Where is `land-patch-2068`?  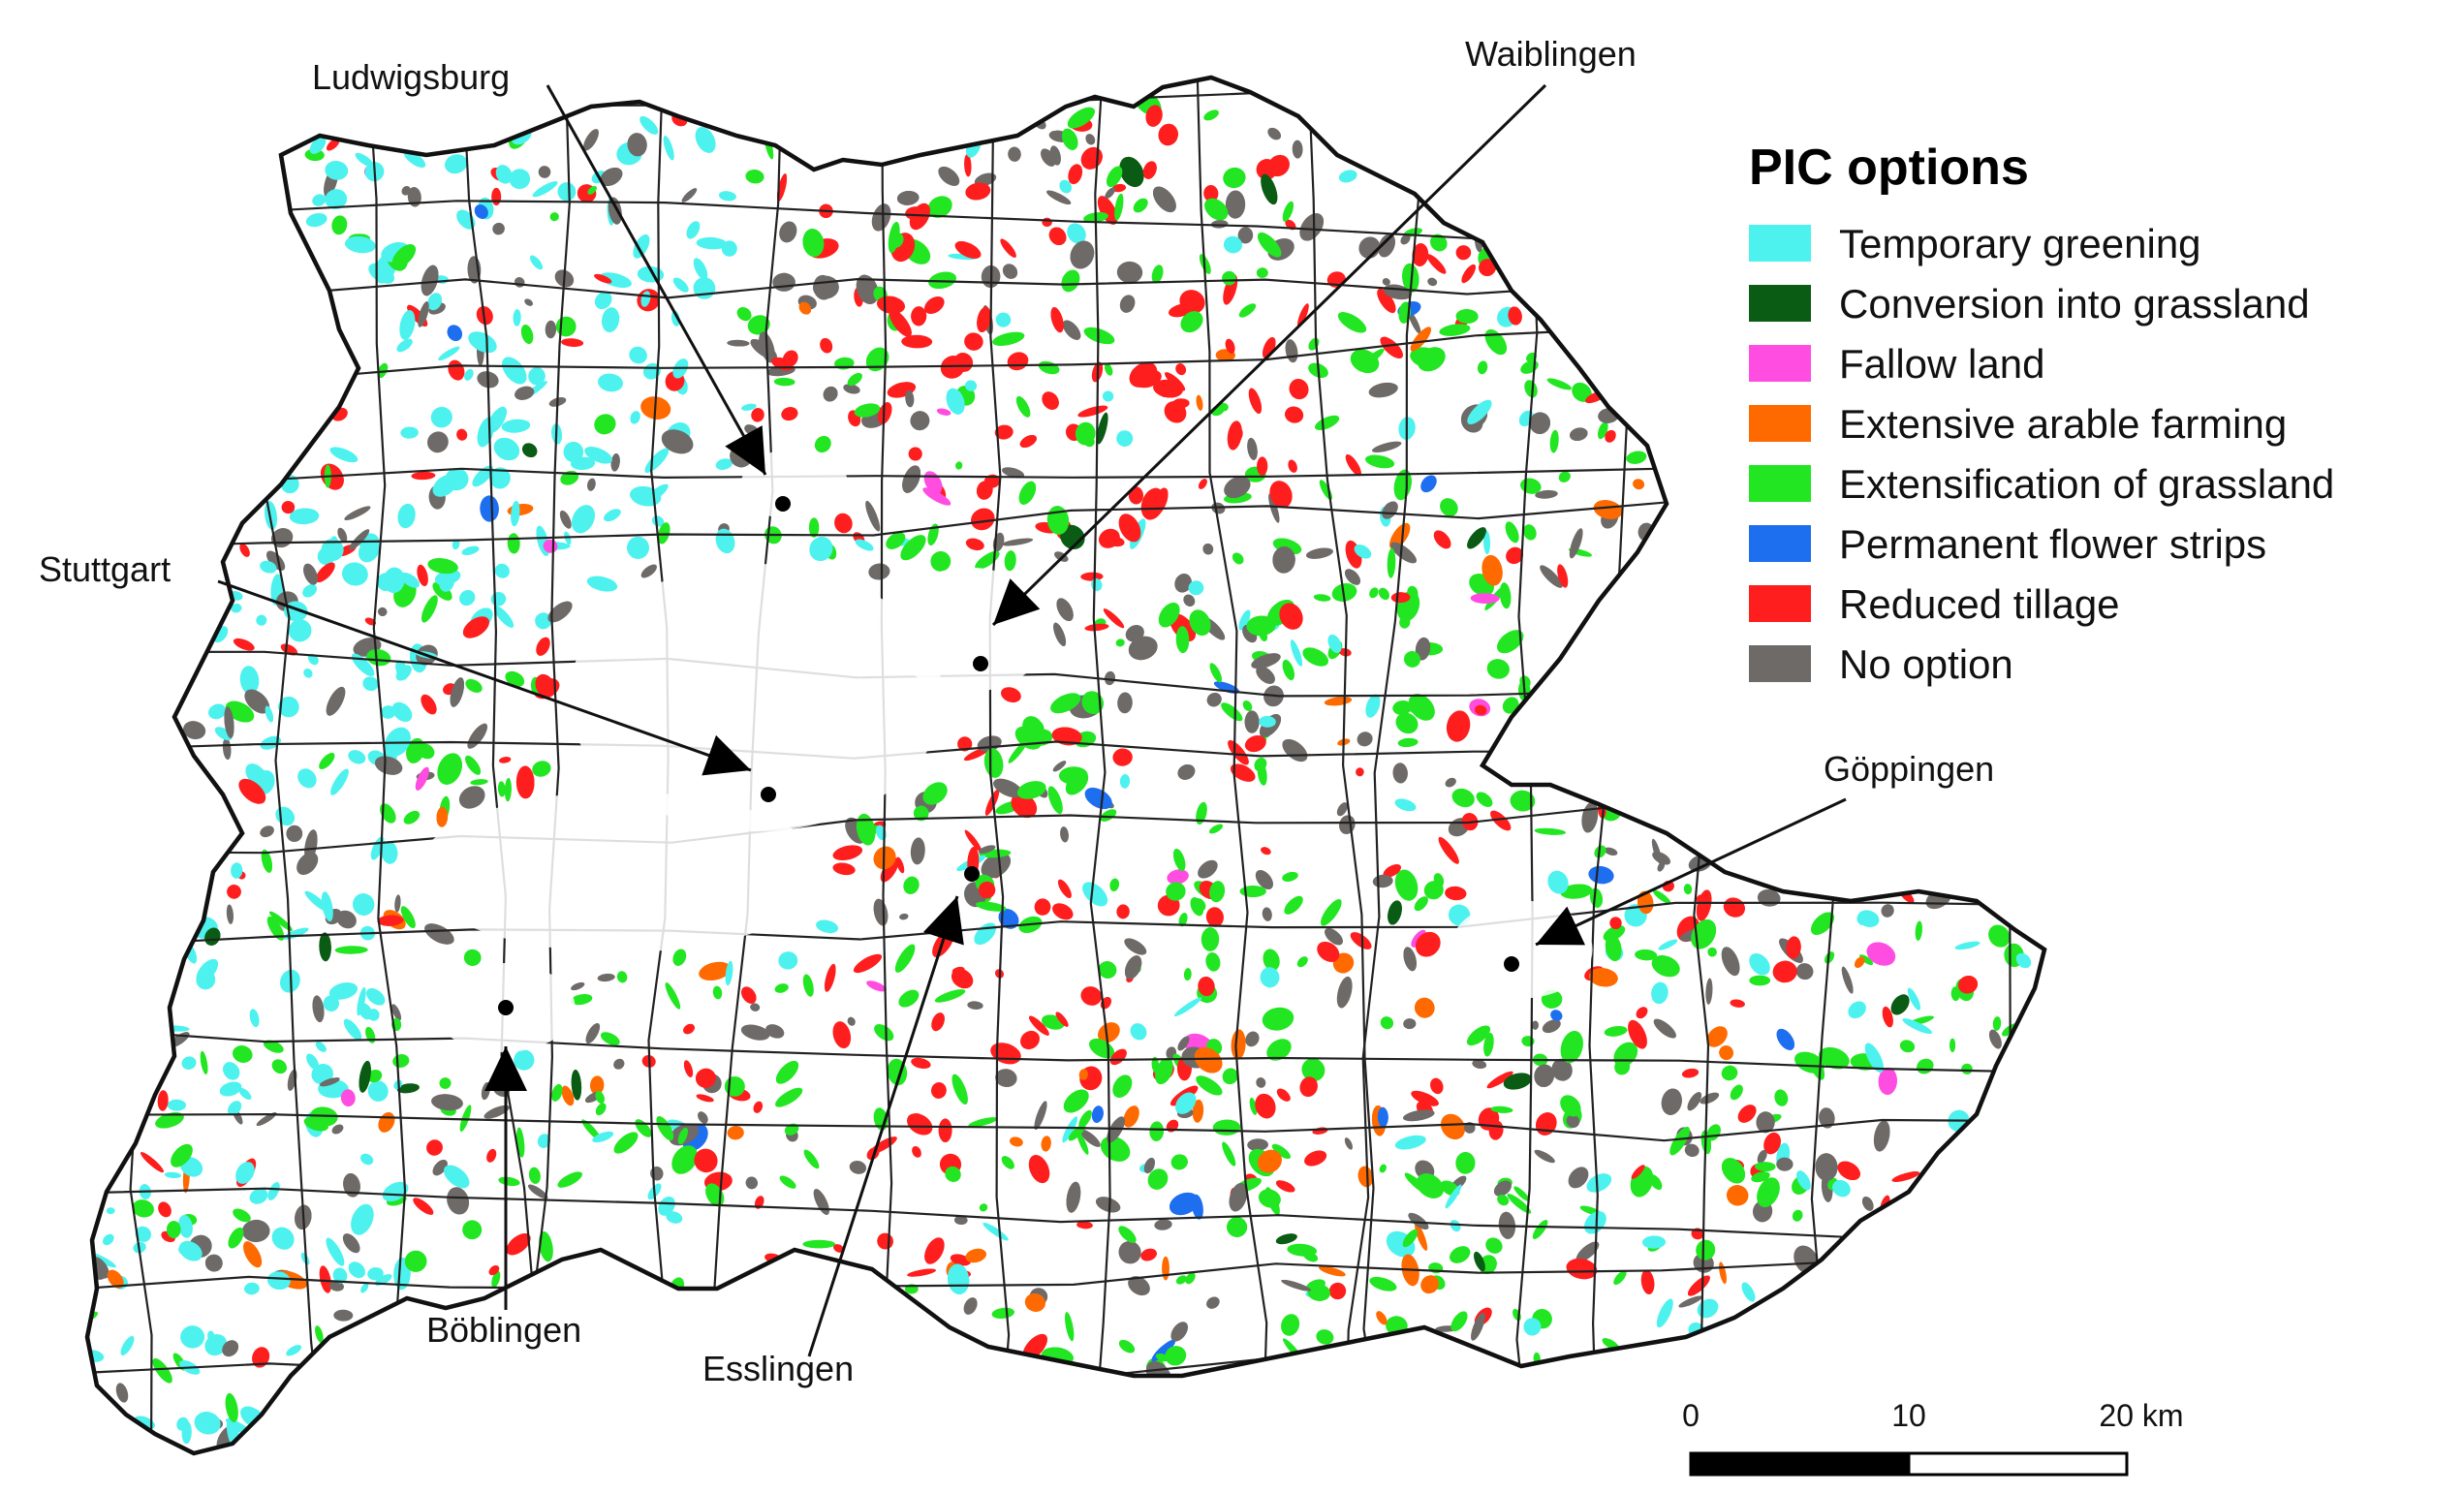 land-patch-2068 is located at coordinates (254, 1018).